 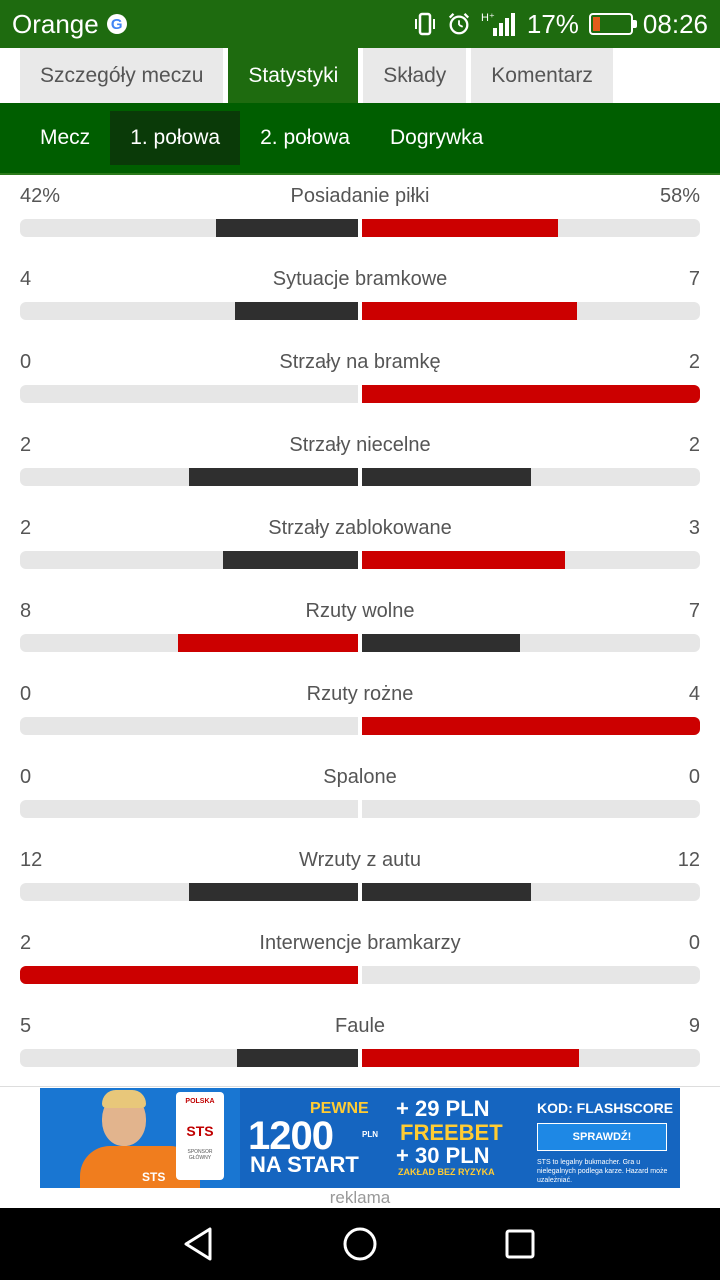 I want to click on stat-label: Wrzuty z autu, so click(x=360, y=860).